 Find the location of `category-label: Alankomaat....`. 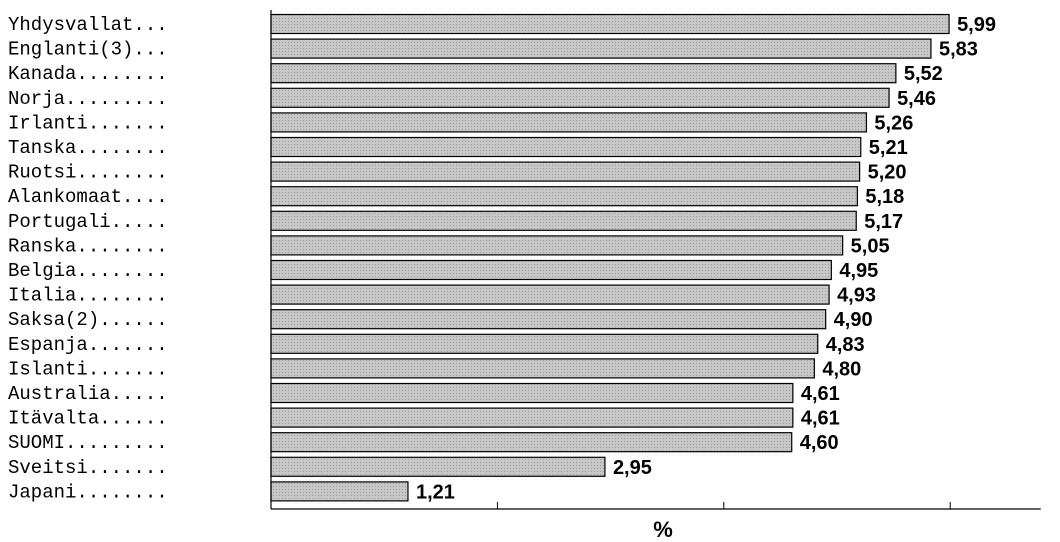

category-label: Alankomaat.... is located at coordinates (88, 197).